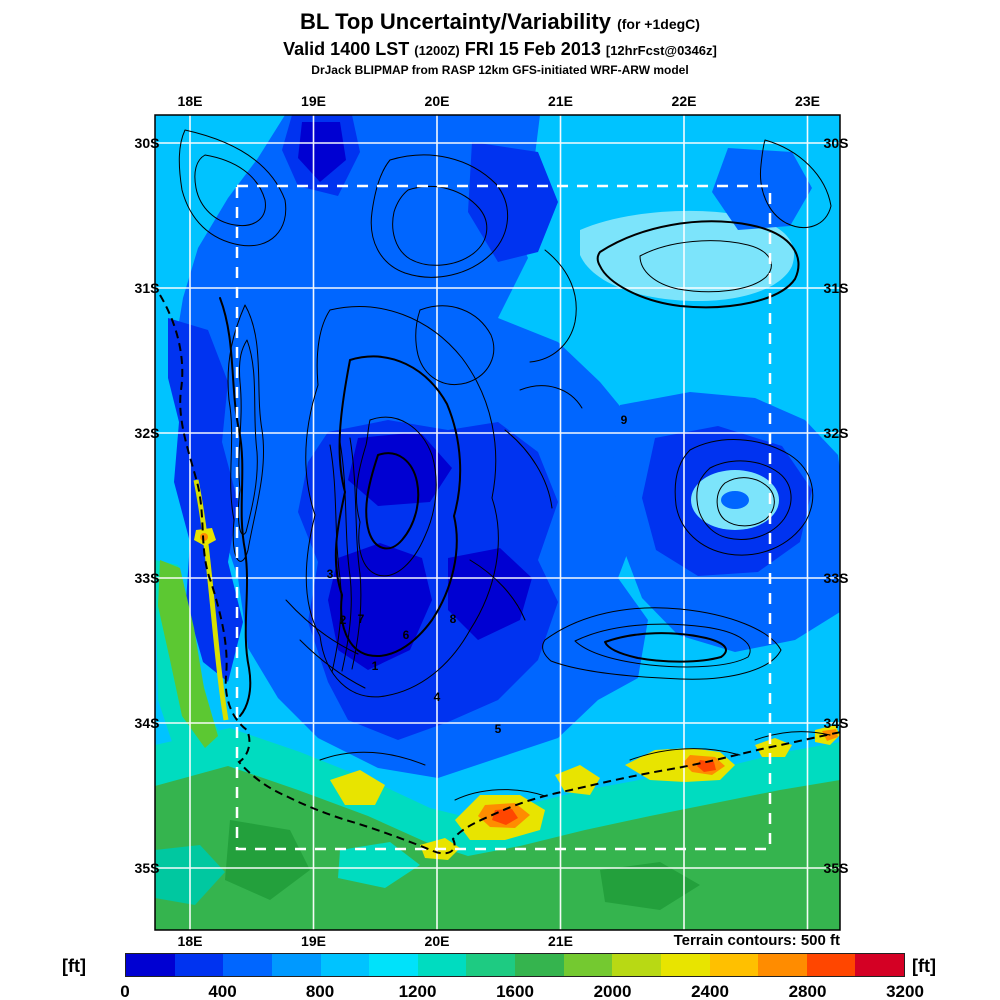 Image resolution: width=1000 pixels, height=1000 pixels. What do you see at coordinates (756, 940) in the screenshot?
I see `terrain-contour-note: Terrain contours: 500 ft` at bounding box center [756, 940].